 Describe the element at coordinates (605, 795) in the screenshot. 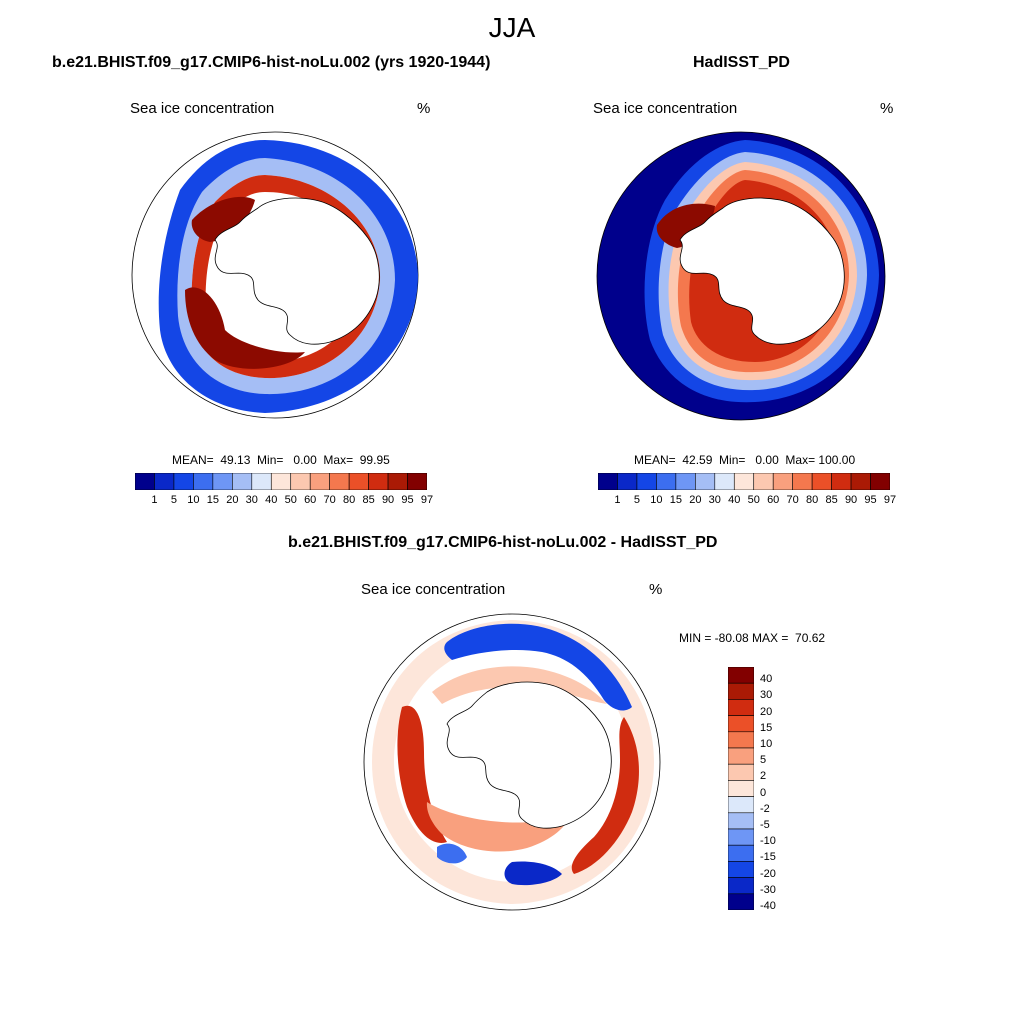

I see `panel3-diff-red-east` at that location.